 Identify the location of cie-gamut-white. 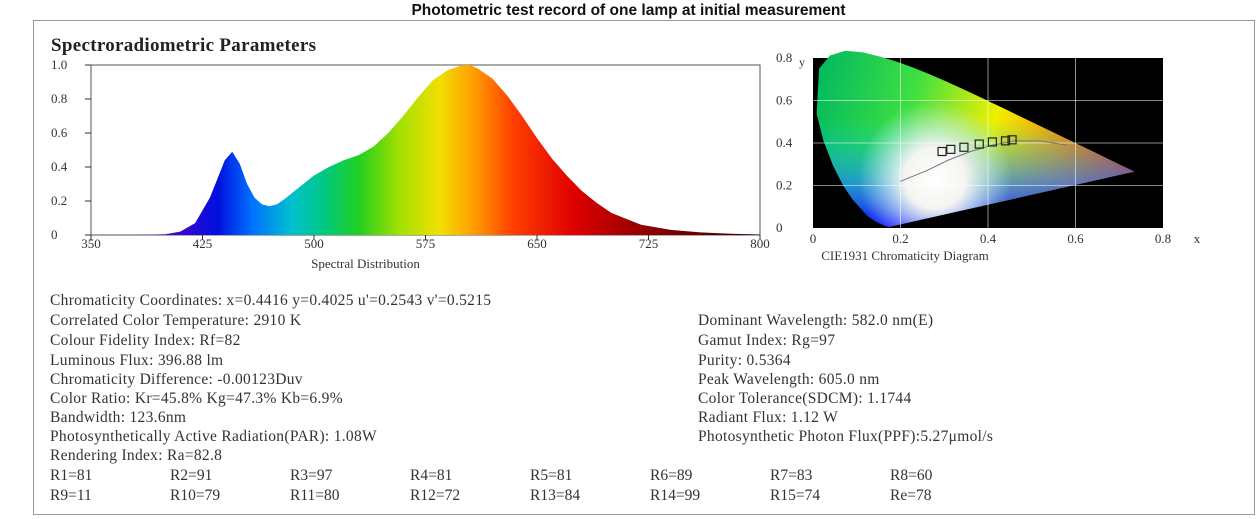
(975, 138).